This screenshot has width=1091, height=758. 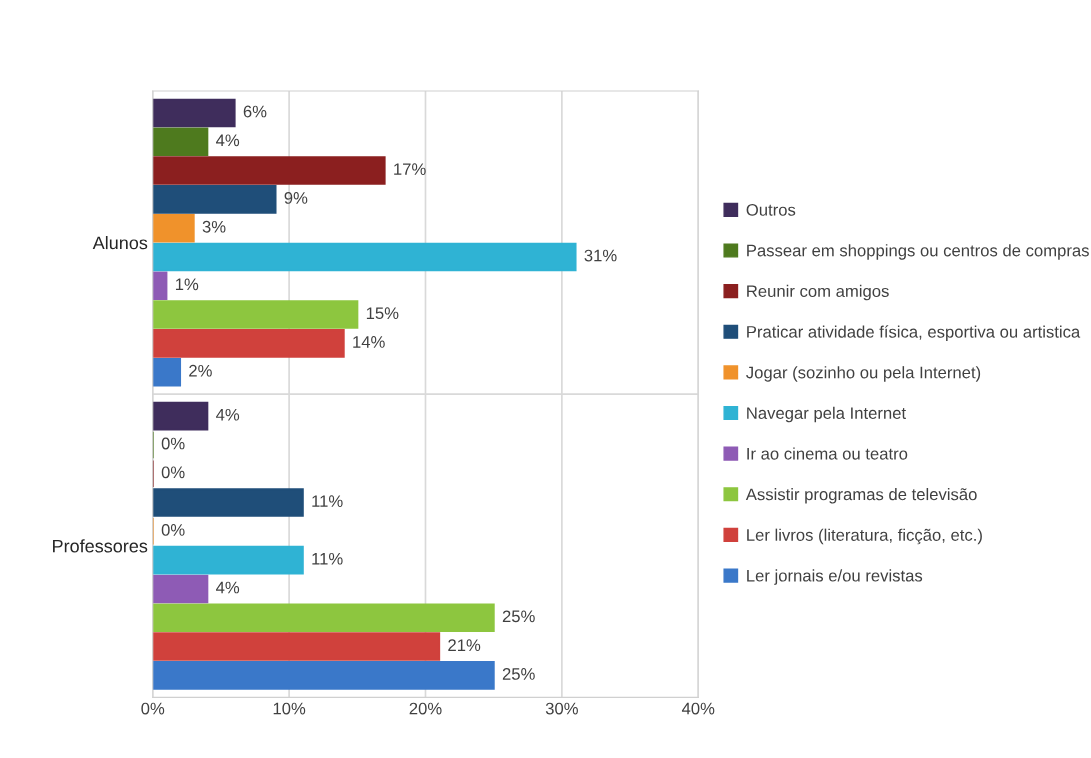 I want to click on legend-label: Passear em shoppings ou centros de compras, so click(x=918, y=252).